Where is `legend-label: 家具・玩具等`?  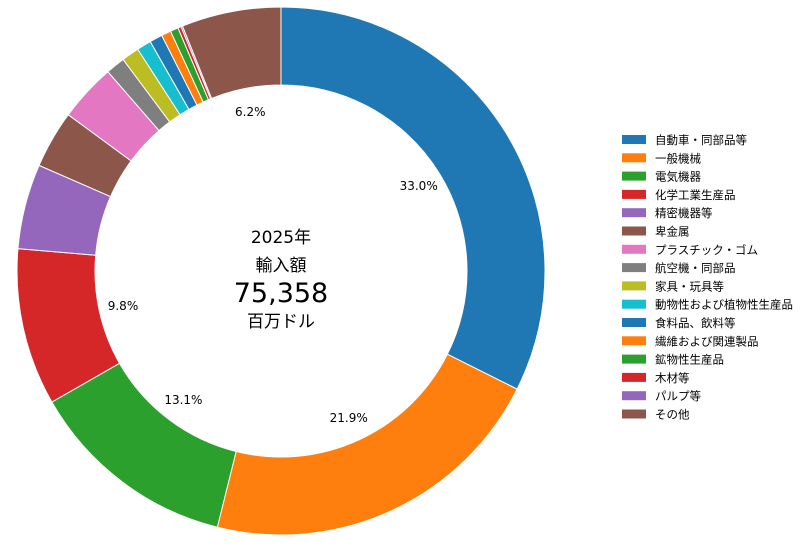
legend-label: 家具・玩具等 is located at coordinates (689, 286).